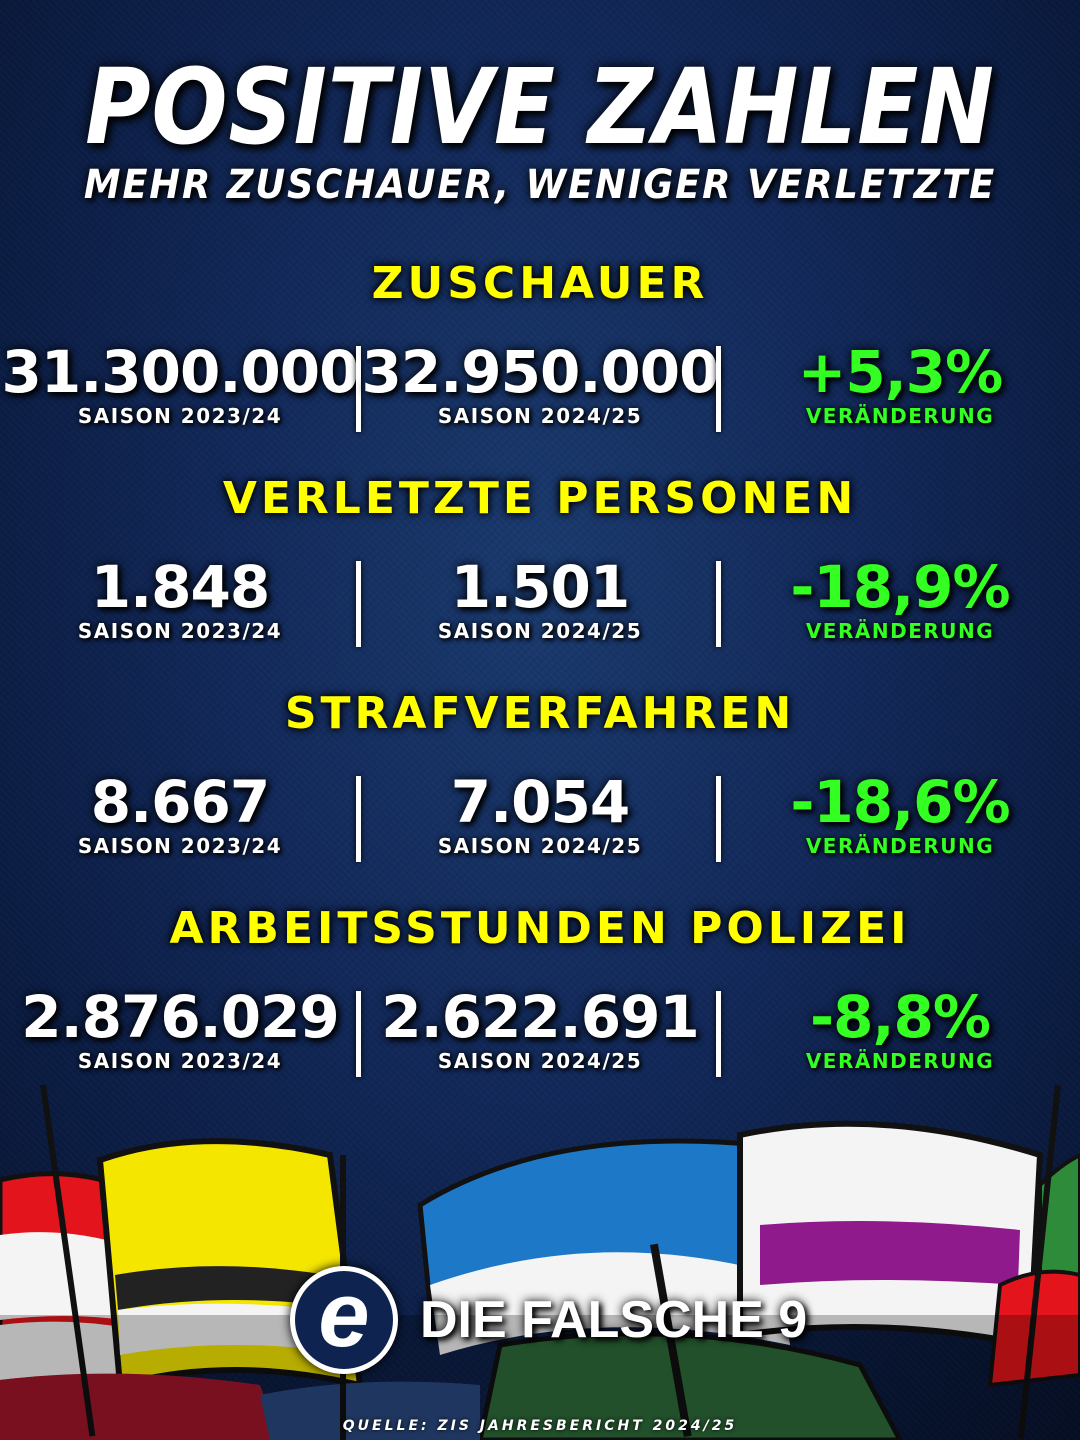 The height and width of the screenshot is (1440, 1080). I want to click on stat-value: 2.622.691, so click(540, 1017).